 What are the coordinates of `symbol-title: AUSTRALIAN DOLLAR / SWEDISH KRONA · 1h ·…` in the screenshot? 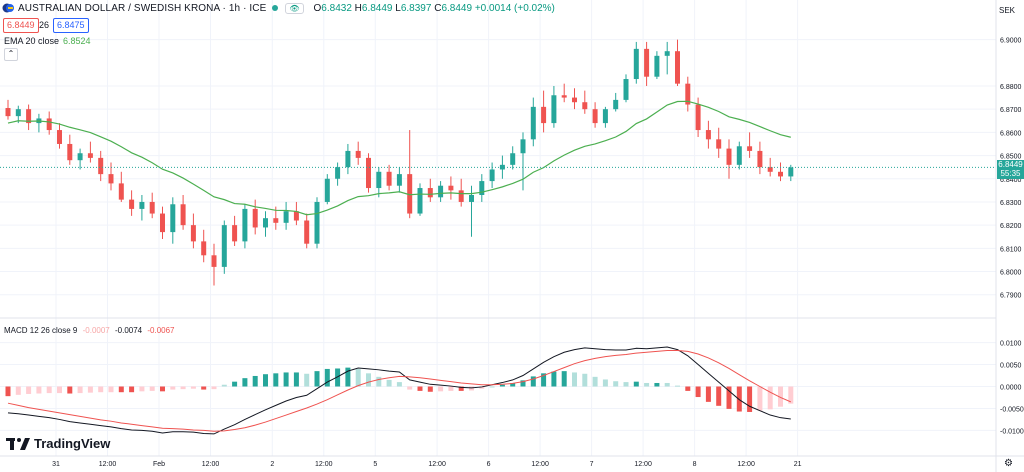 It's located at (142, 8).